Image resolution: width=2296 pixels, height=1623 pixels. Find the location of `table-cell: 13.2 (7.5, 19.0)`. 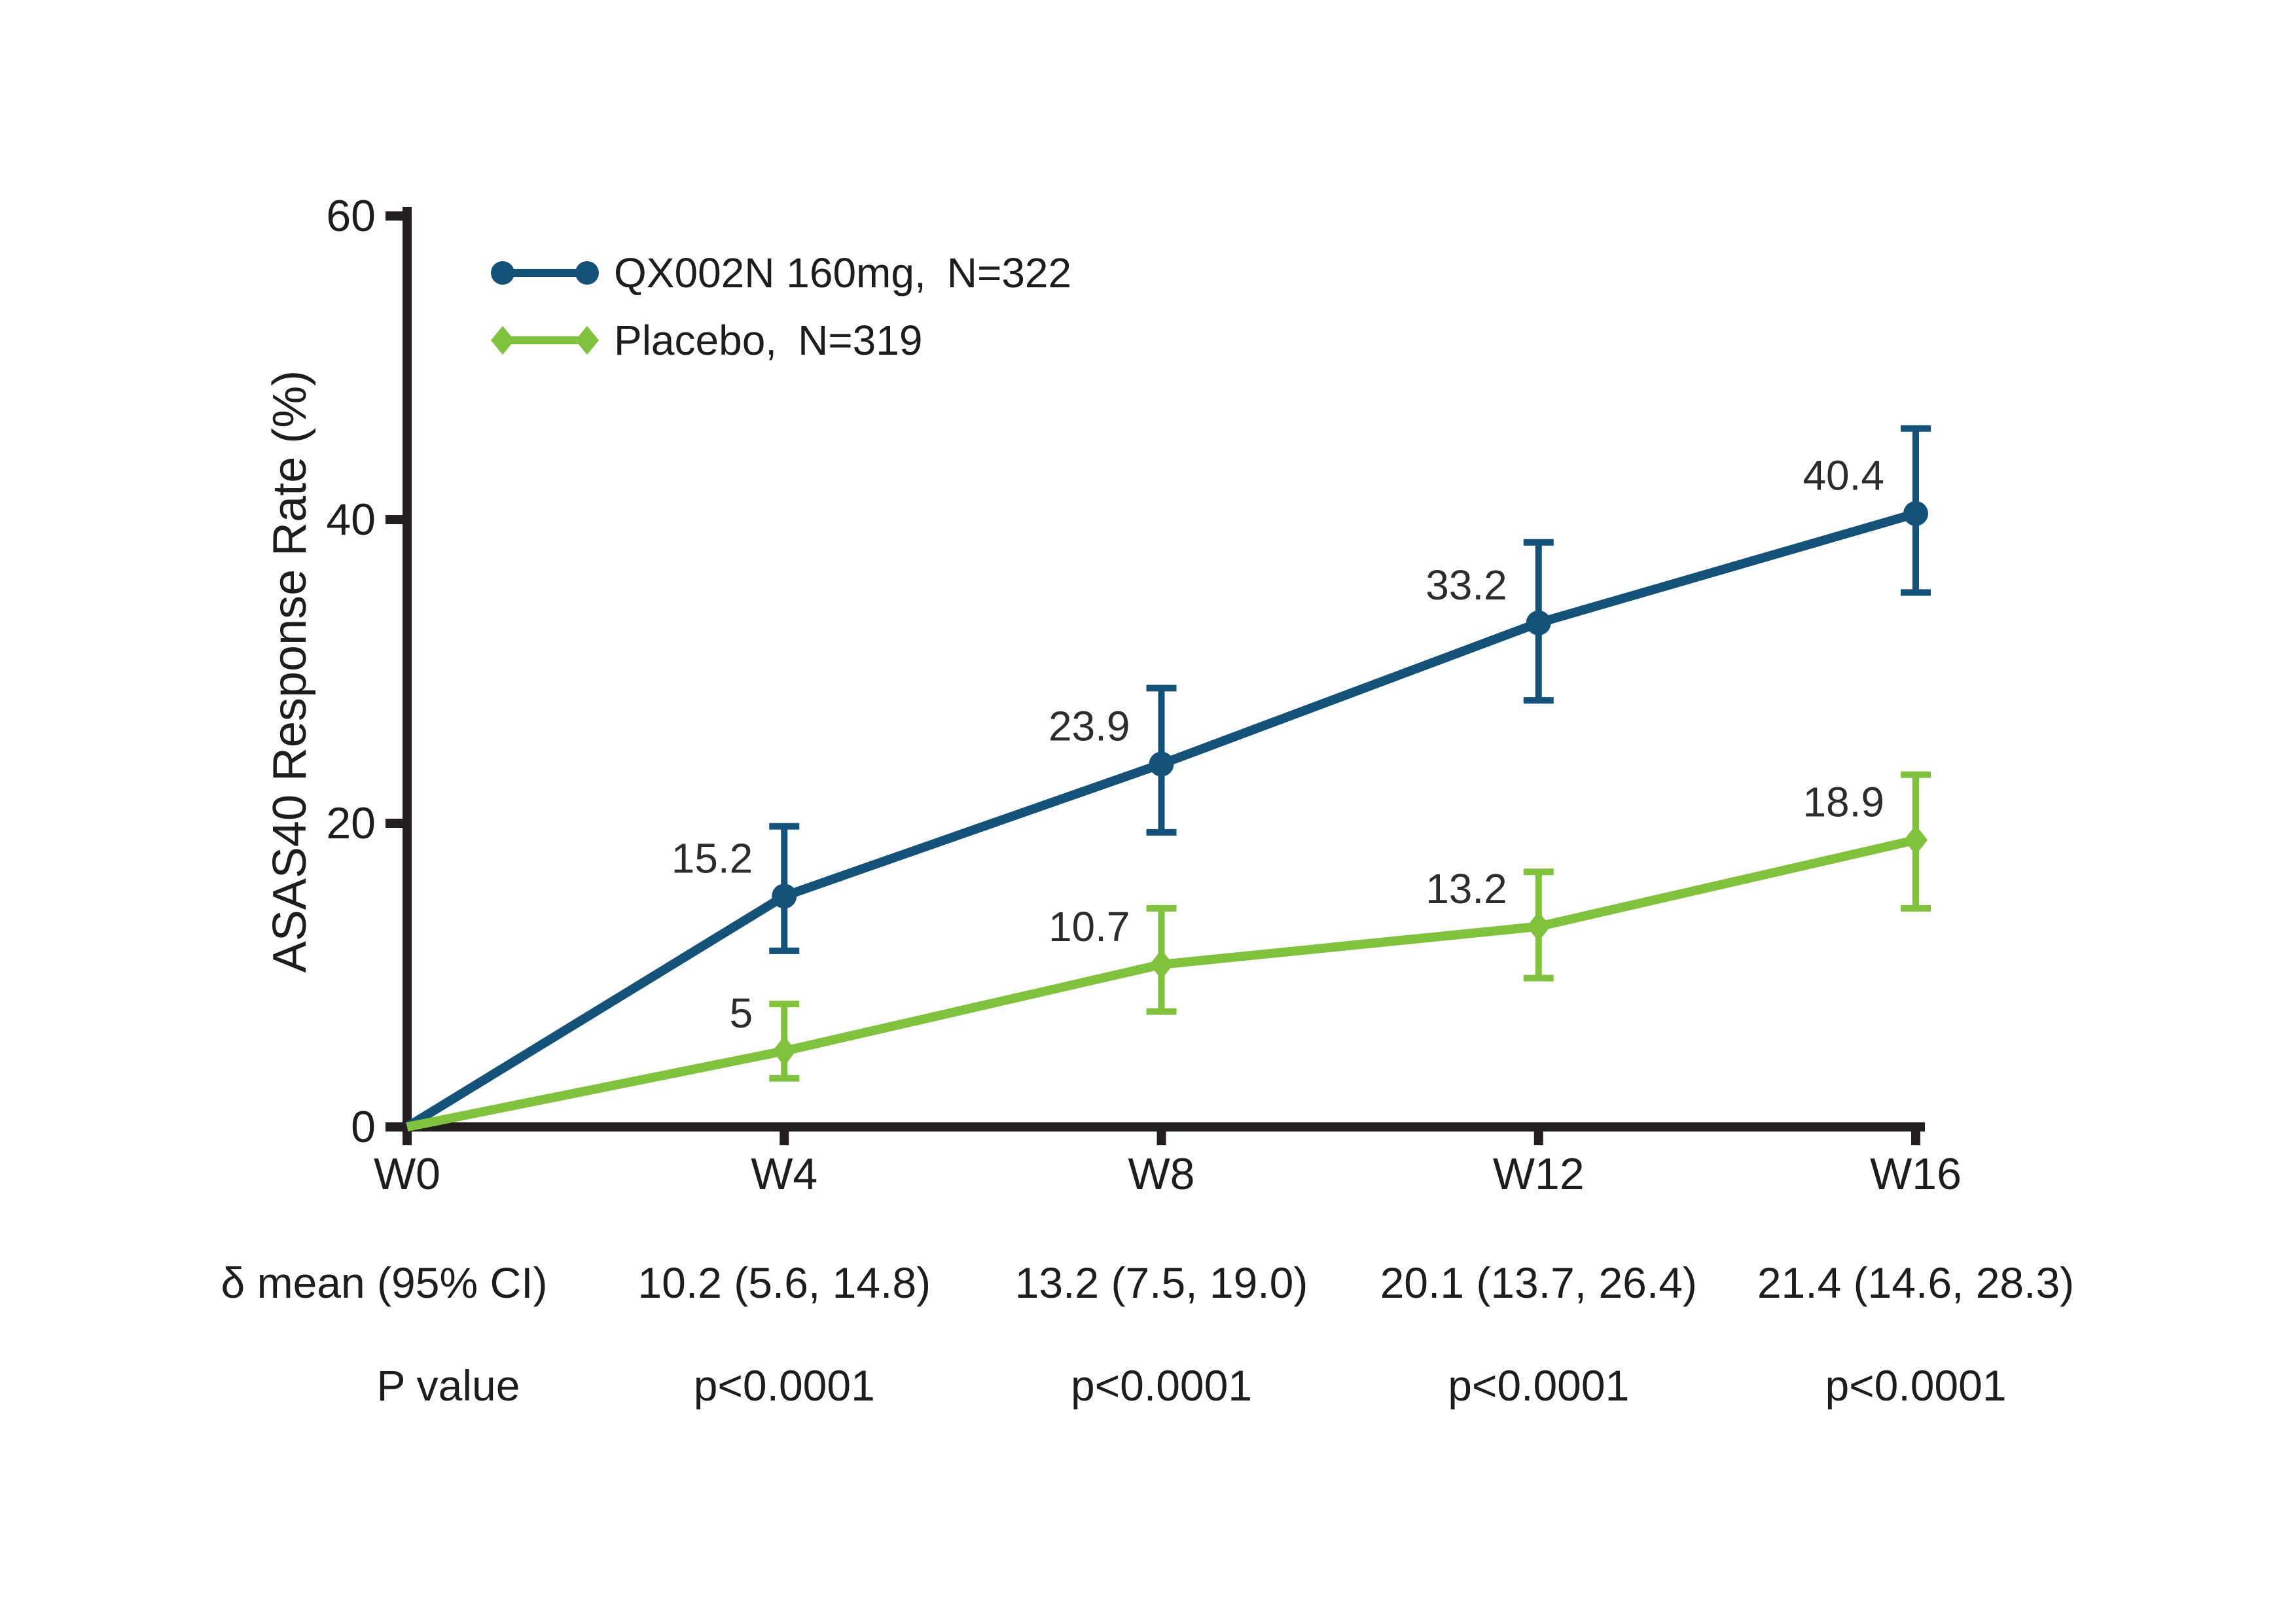

table-cell: 13.2 (7.5, 19.0) is located at coordinates (1161, 1283).